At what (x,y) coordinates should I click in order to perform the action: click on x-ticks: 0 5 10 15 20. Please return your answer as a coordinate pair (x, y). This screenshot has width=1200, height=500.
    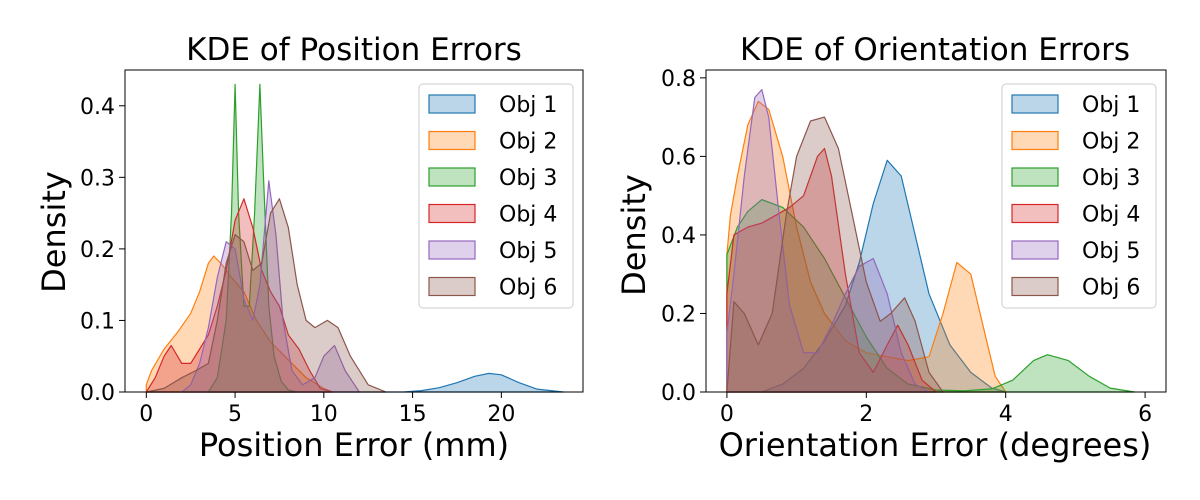
    Looking at the image, I should click on (327, 409).